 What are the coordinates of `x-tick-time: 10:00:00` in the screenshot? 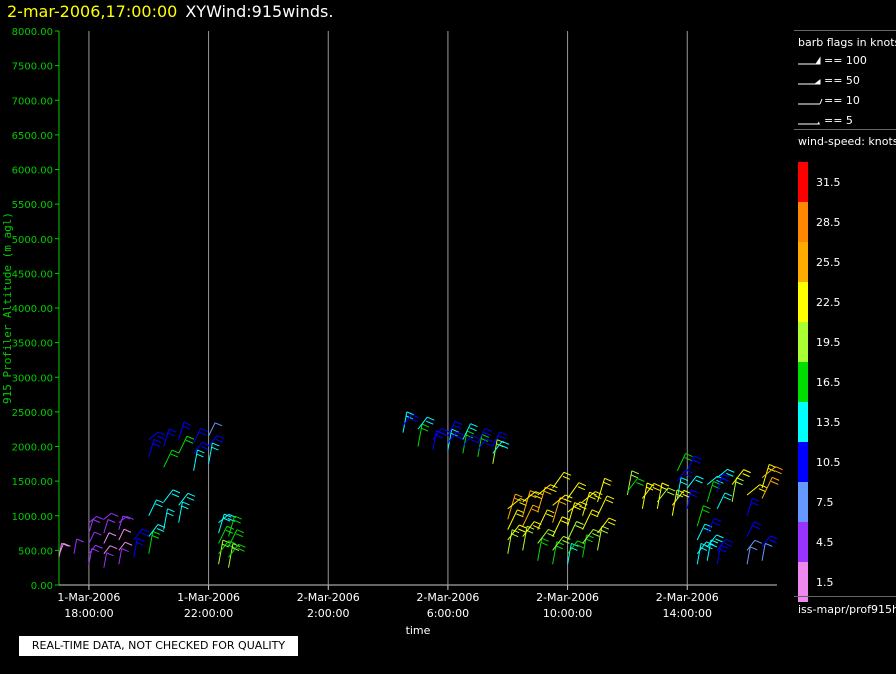 It's located at (567, 613).